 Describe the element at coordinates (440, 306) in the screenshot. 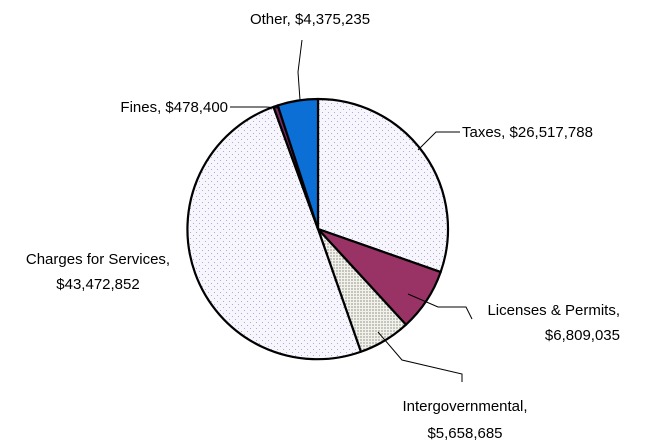

I see `leader-line-licenses-permits` at that location.